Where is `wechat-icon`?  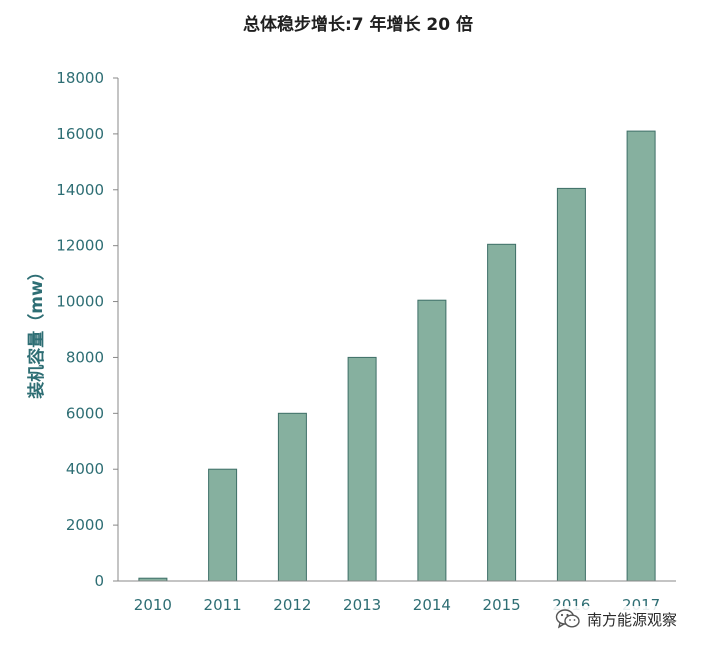
wechat-icon is located at coordinates (567, 619).